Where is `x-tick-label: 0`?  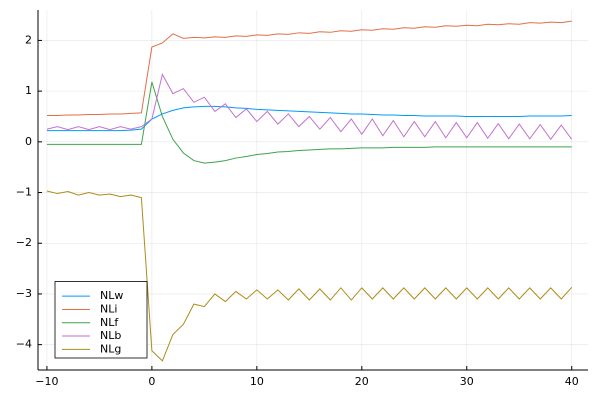 x-tick-label: 0 is located at coordinates (151, 381).